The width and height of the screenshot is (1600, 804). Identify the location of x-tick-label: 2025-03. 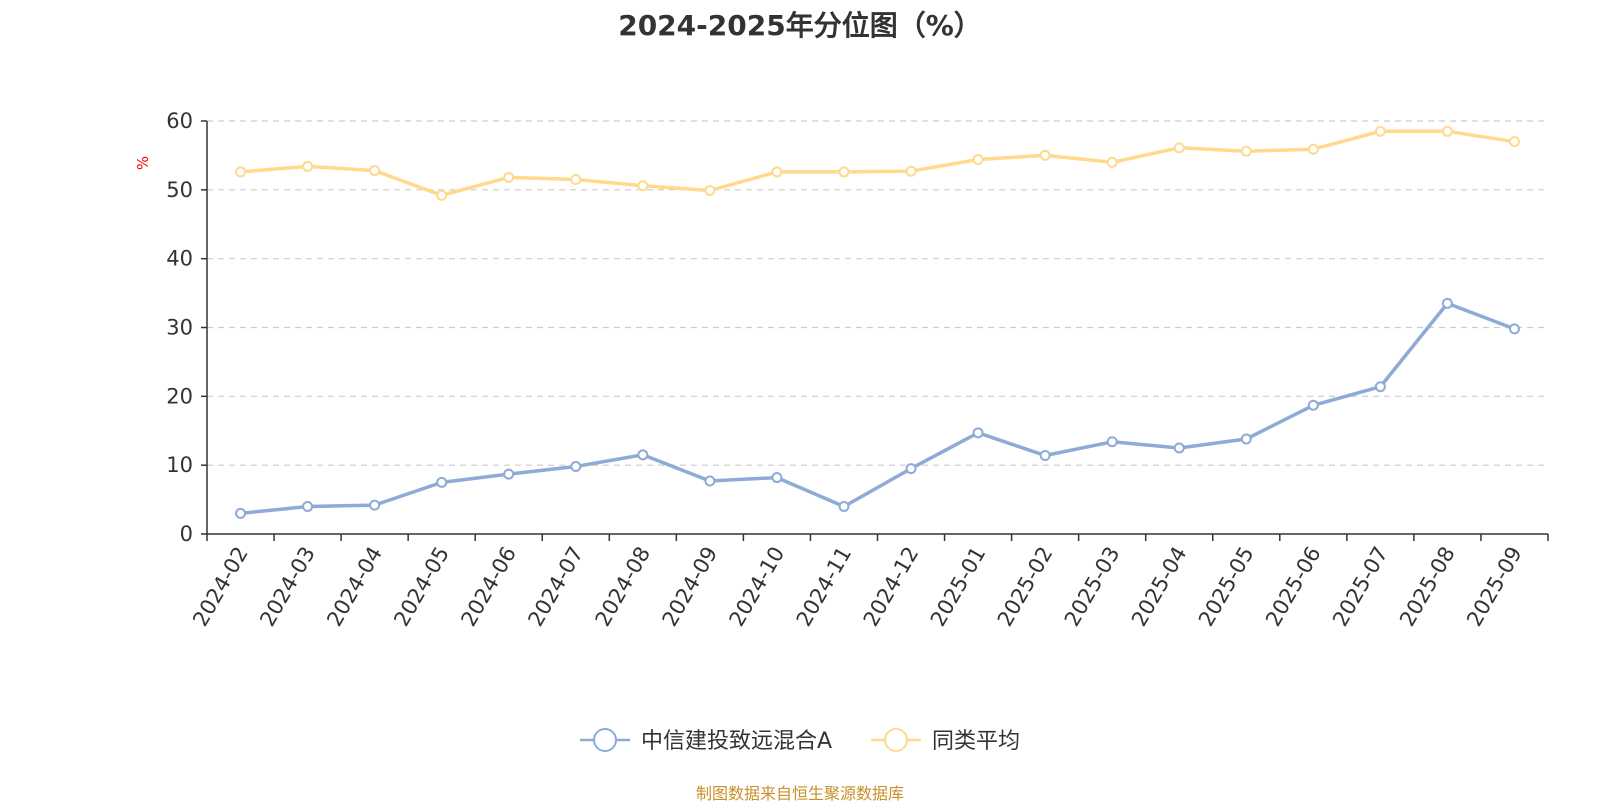
(1092, 587).